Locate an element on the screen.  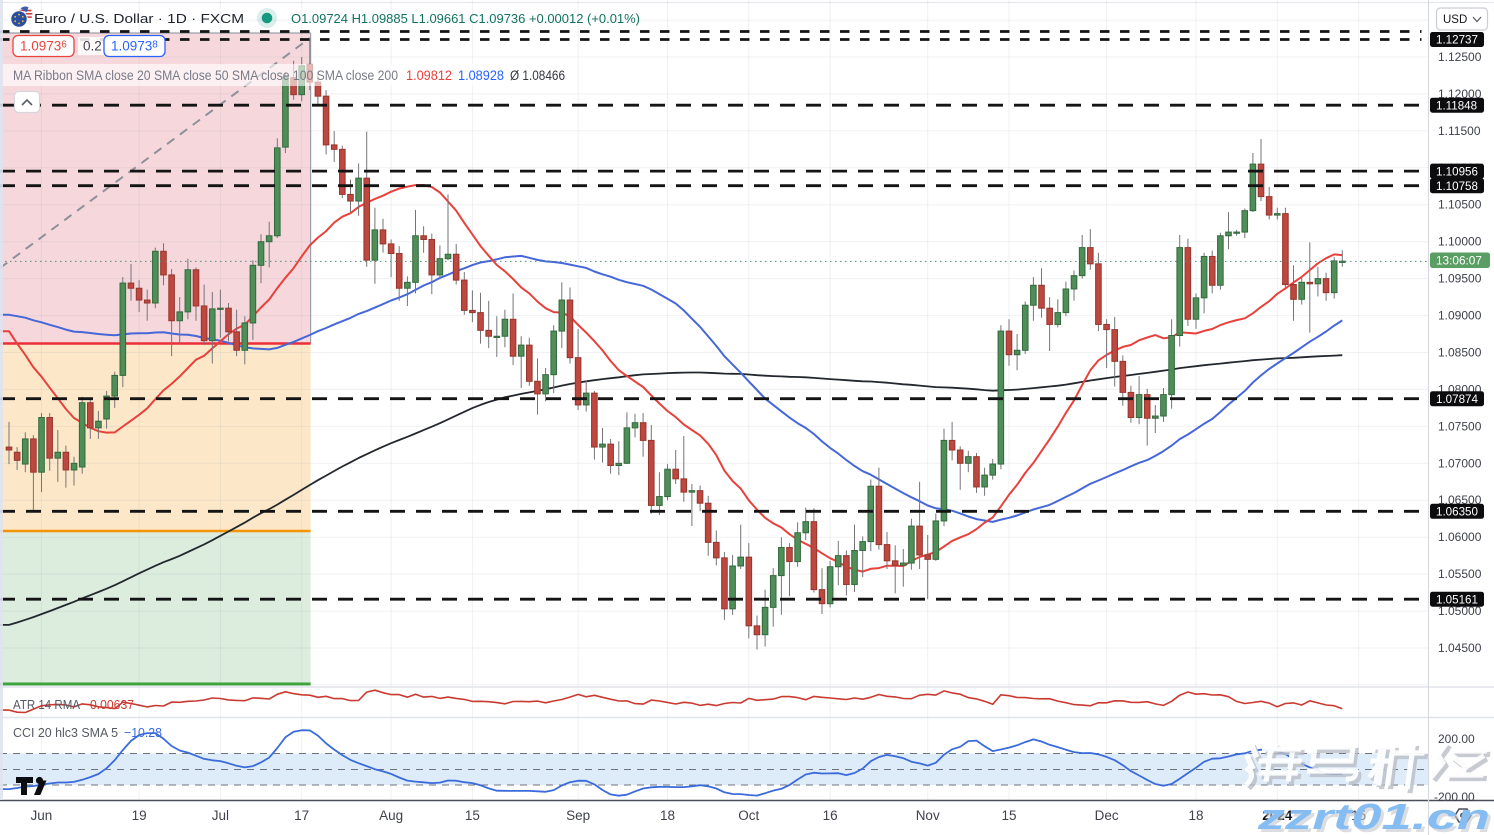
svg-text: 16 is located at coordinates (830, 815).